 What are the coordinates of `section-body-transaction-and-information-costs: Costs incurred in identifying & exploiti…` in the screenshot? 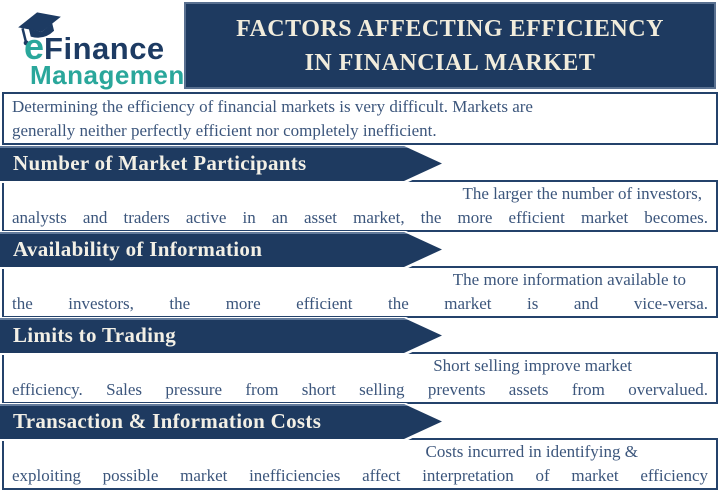 It's located at (360, 464).